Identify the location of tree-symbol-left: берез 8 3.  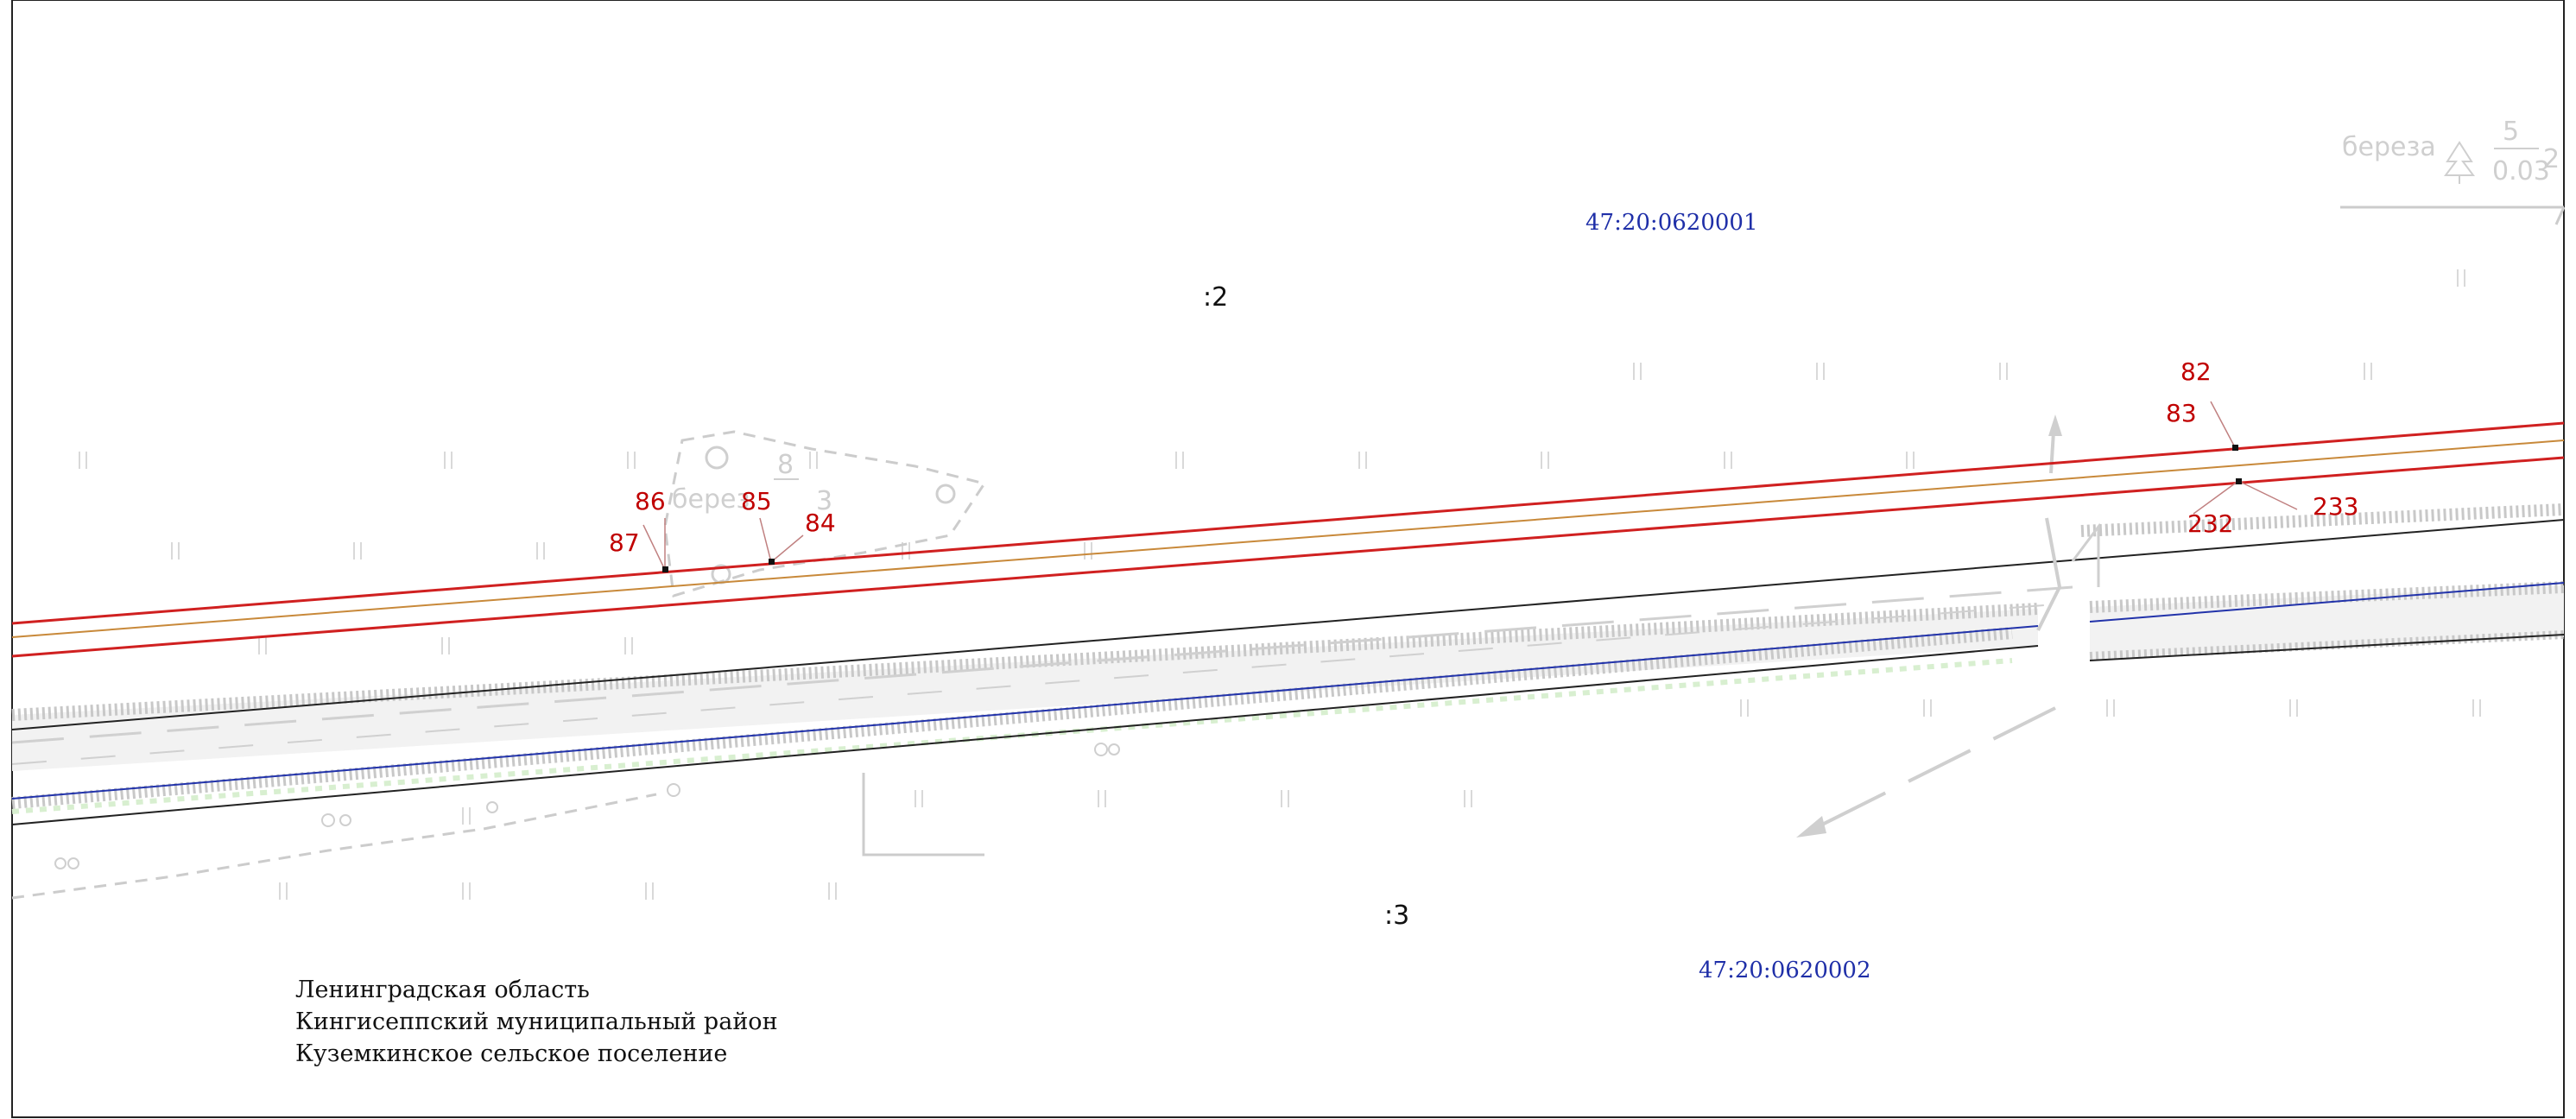
(752, 483).